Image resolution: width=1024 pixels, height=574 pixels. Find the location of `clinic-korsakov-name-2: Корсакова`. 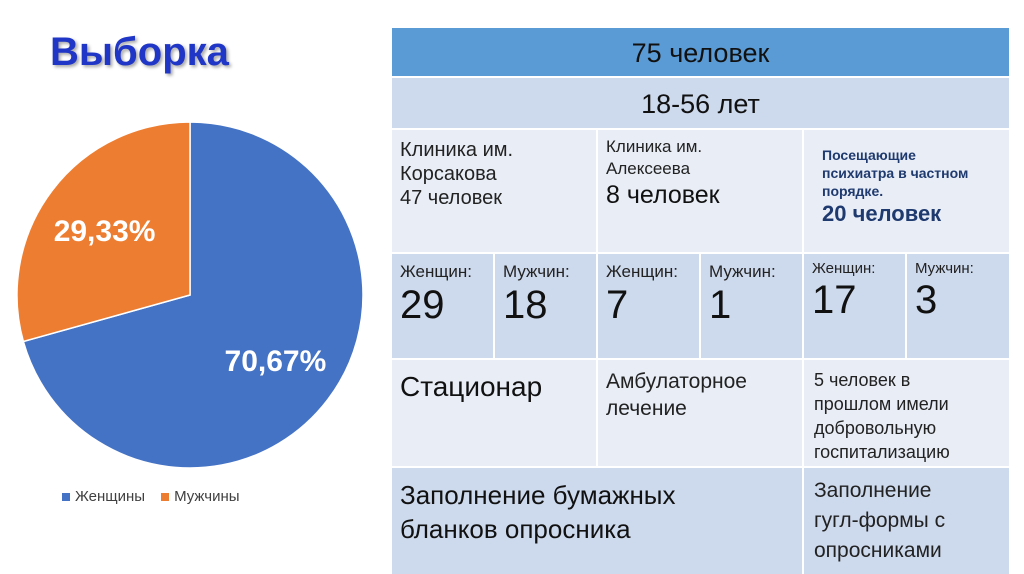

clinic-korsakov-name-2: Корсакова is located at coordinates (448, 174).